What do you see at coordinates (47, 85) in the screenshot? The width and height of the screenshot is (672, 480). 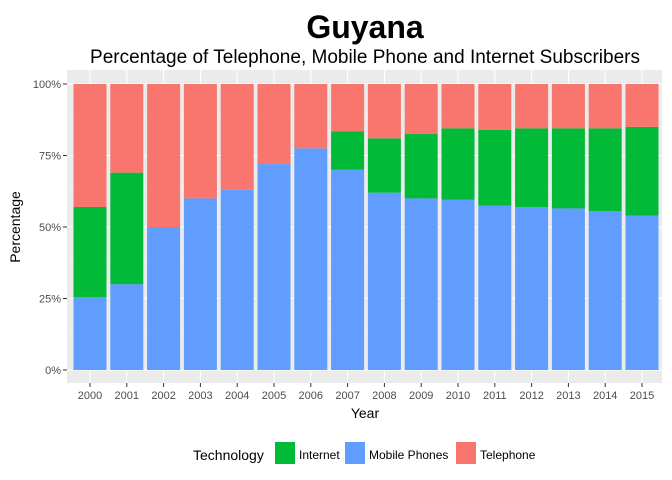 I see `y-tick-label: 100%` at bounding box center [47, 85].